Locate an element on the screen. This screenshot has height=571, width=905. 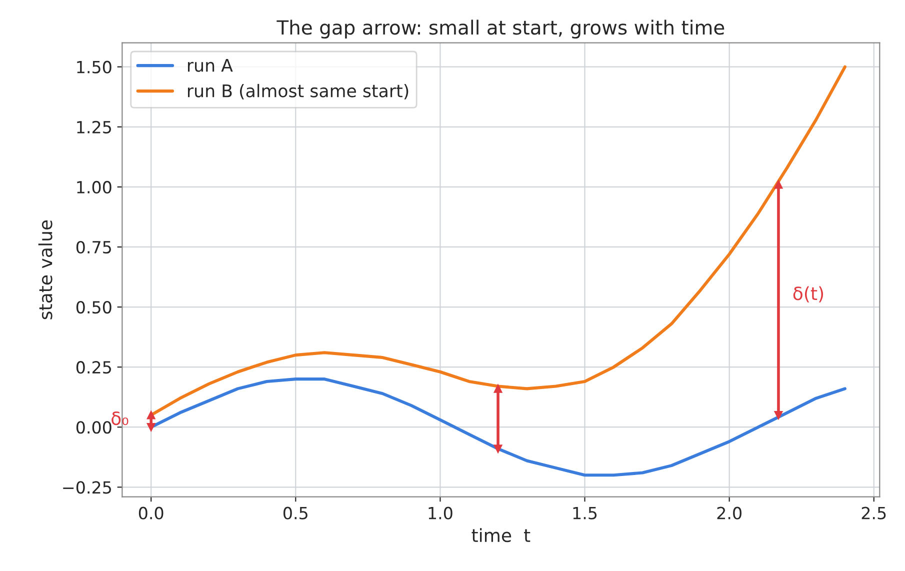
x-tick-label: 1.5 is located at coordinates (585, 513).